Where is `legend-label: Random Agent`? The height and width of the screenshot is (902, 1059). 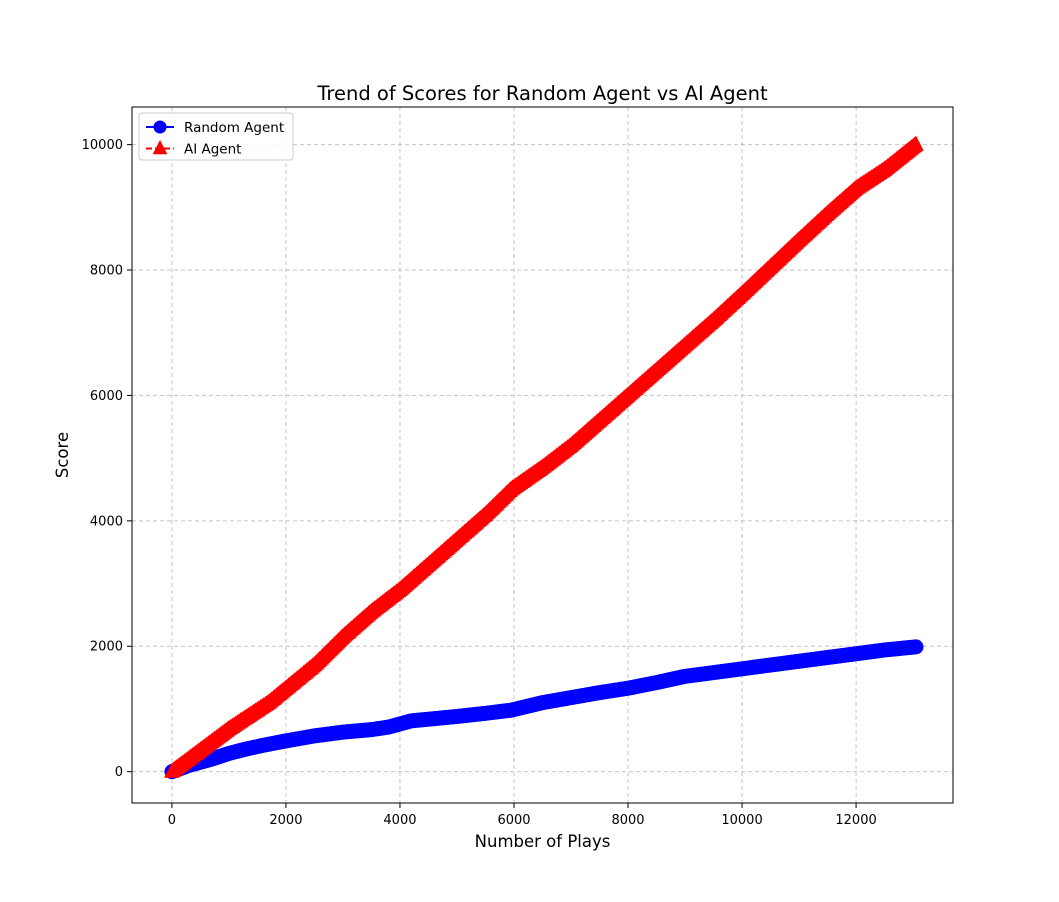
legend-label: Random Agent is located at coordinates (234, 128).